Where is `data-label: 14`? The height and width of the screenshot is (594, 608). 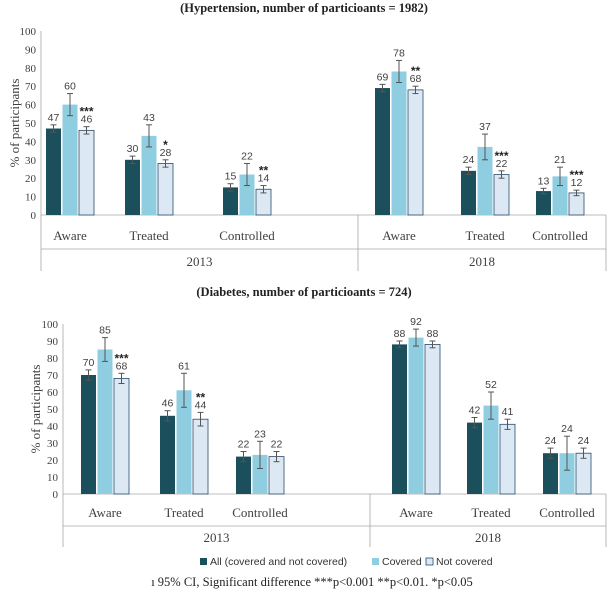
data-label: 14 is located at coordinates (264, 179).